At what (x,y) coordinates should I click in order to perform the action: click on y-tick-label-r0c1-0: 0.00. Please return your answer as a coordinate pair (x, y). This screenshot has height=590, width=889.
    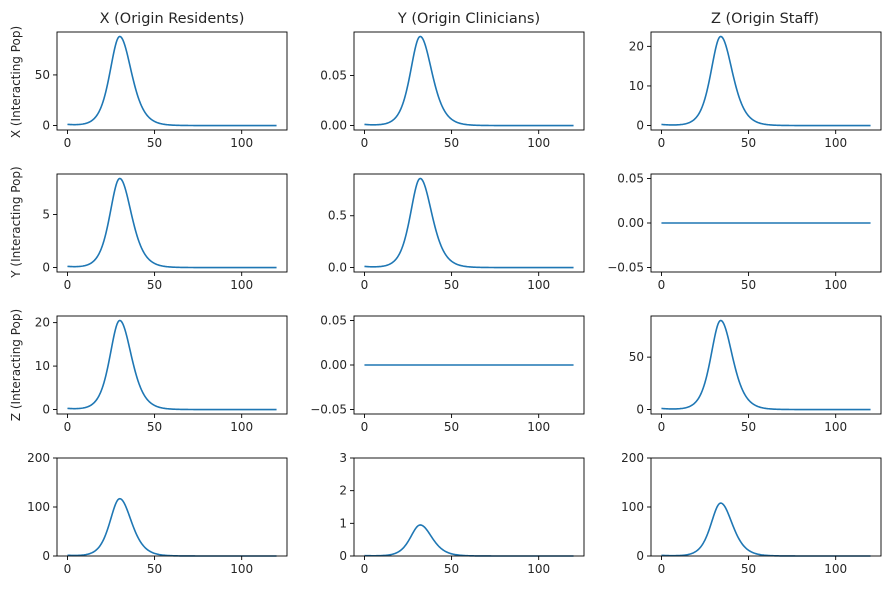
    Looking at the image, I should click on (333, 126).